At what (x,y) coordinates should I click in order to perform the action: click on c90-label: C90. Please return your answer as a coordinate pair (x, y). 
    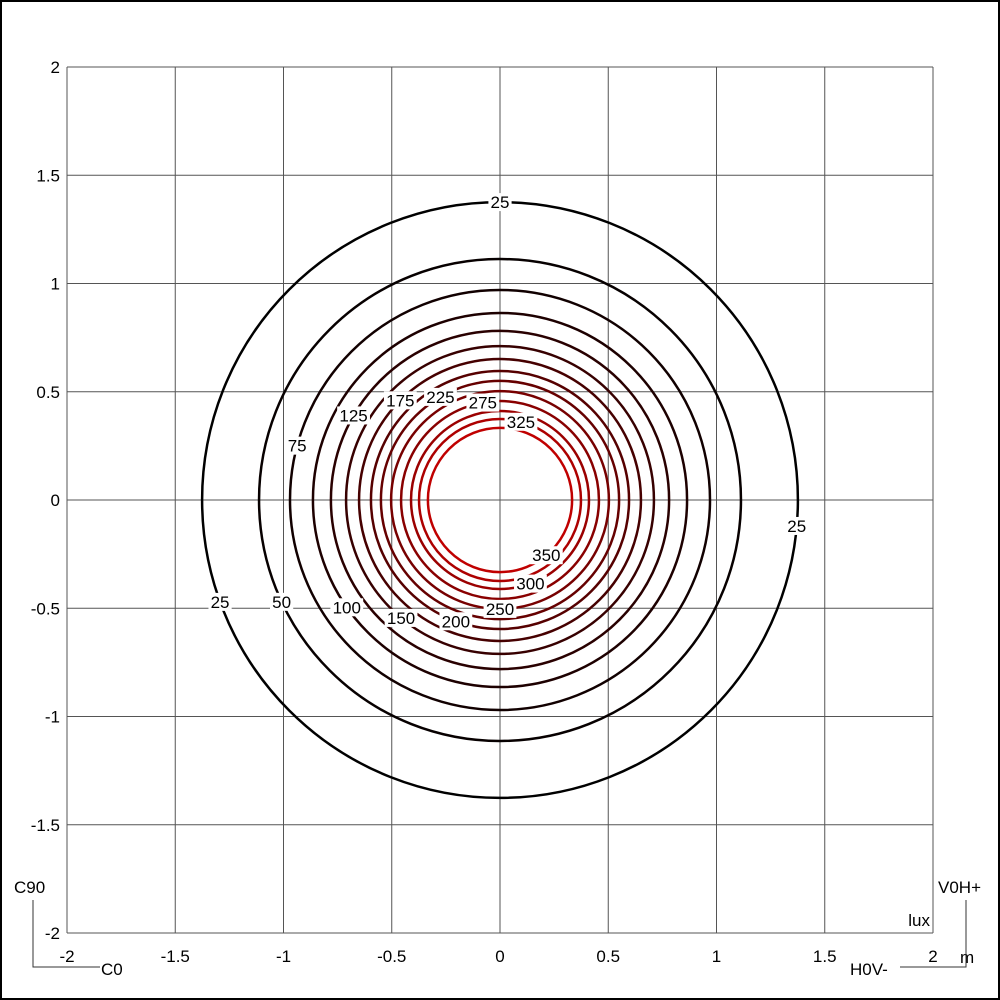
    Looking at the image, I should click on (29, 887).